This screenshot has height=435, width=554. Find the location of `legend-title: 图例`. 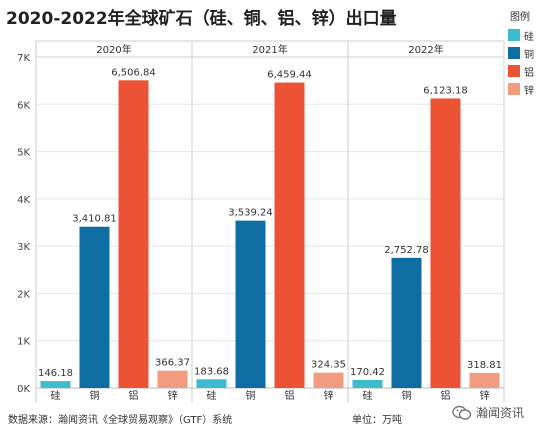

legend-title: 图例 is located at coordinates (520, 17).